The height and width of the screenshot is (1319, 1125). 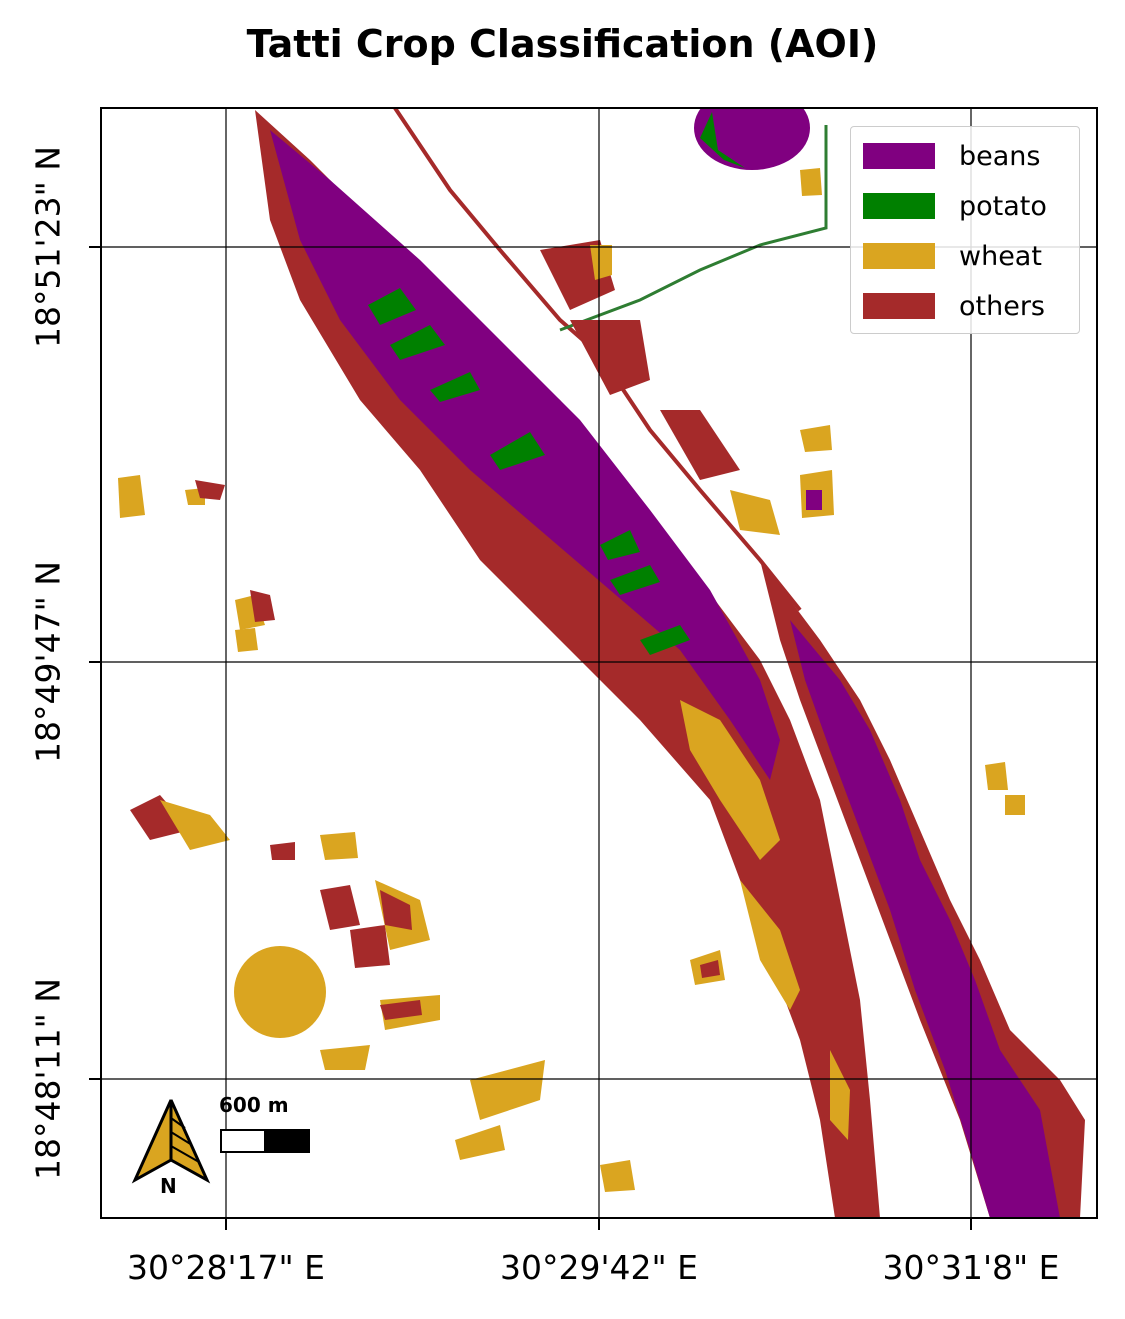 What do you see at coordinates (48, 1079) in the screenshot?
I see `y-tick-label: 18°48'11" N` at bounding box center [48, 1079].